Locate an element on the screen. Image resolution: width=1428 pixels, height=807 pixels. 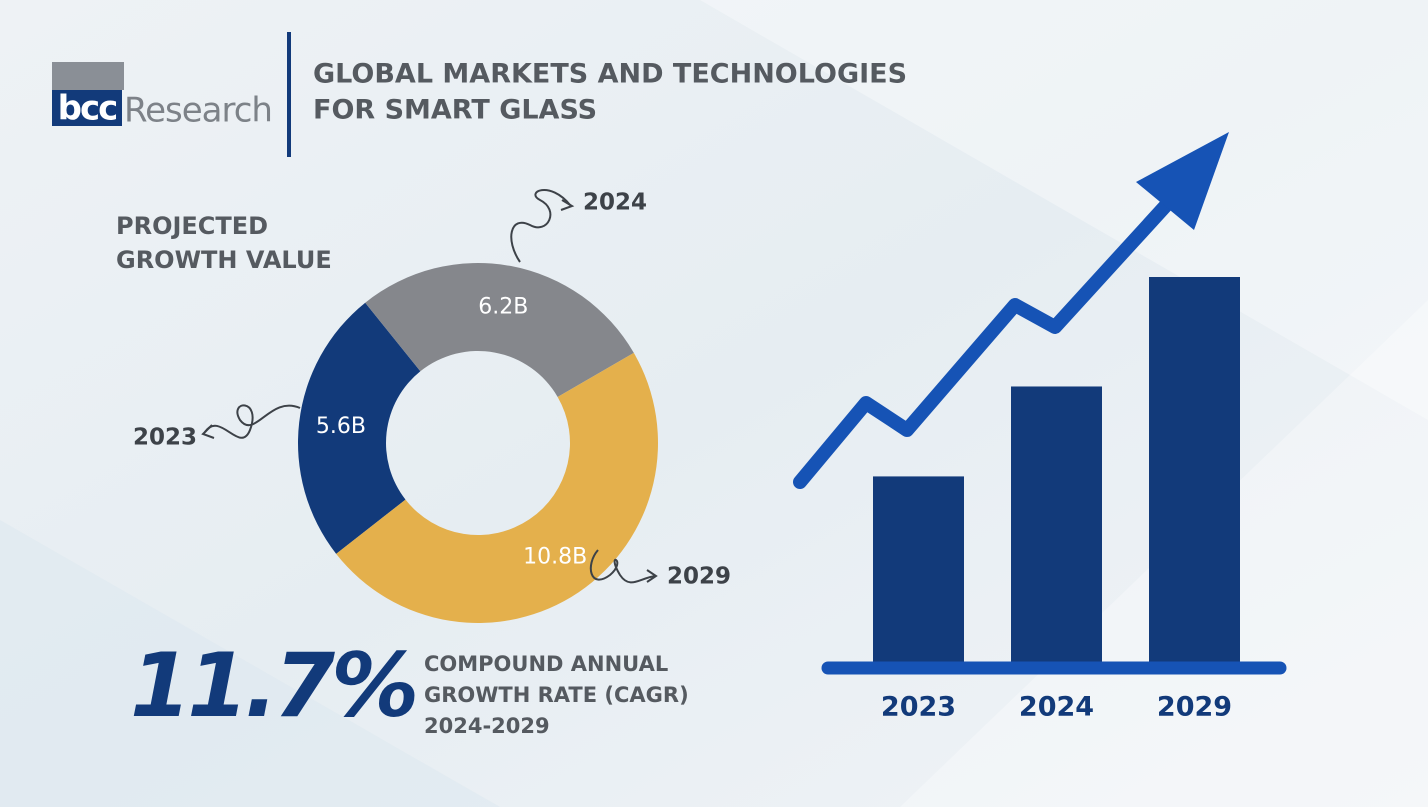
bg-facet is located at coordinates (250, 663).